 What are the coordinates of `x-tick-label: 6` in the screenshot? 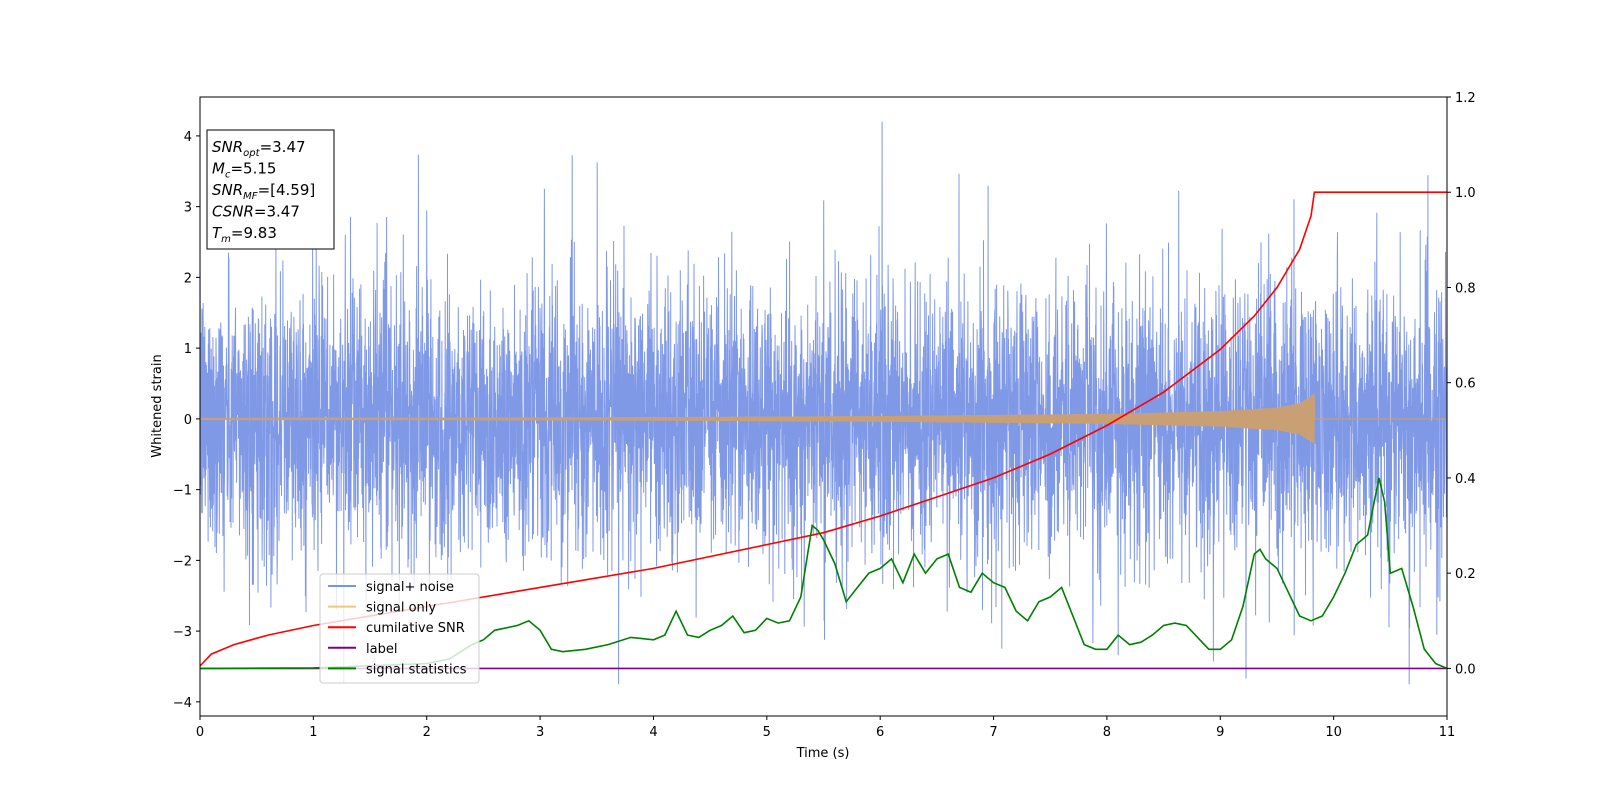 It's located at (880, 732).